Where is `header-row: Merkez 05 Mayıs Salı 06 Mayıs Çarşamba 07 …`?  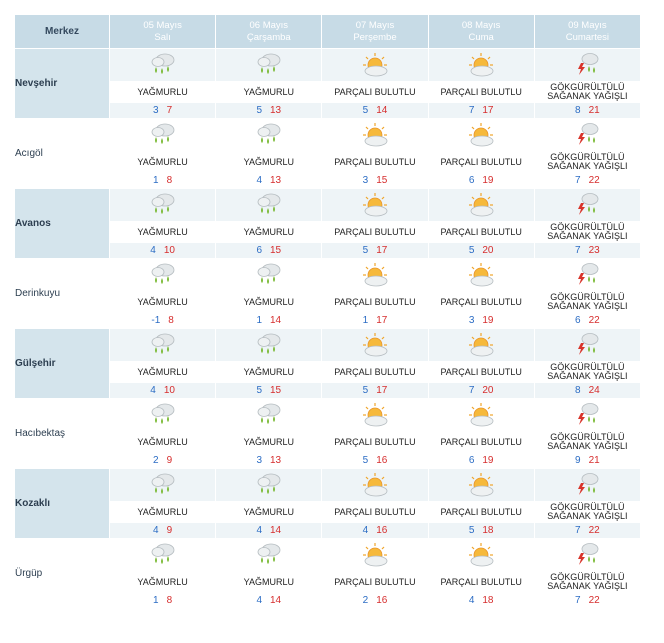 header-row: Merkez 05 Mayıs Salı 06 Mayıs Çarşamba 07 … is located at coordinates (327, 31).